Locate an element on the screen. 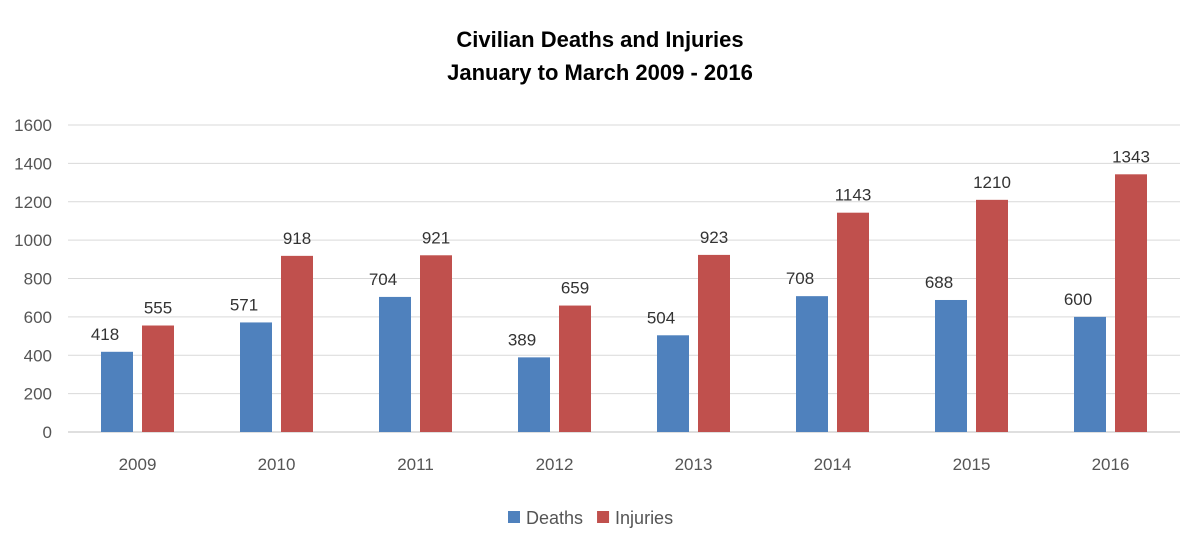 The image size is (1200, 555). x-tick-label: 2009 is located at coordinates (138, 464).